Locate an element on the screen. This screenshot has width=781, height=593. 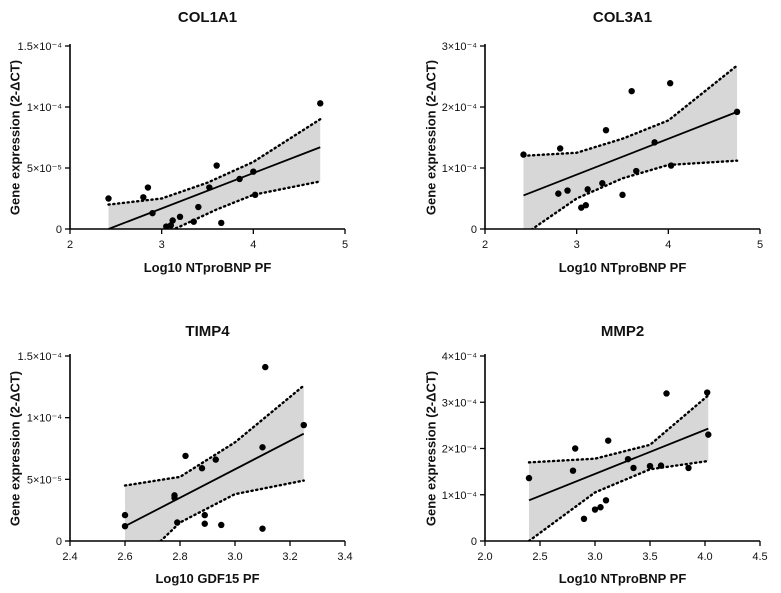
x-tick-label: 2 is located at coordinates (70, 245).